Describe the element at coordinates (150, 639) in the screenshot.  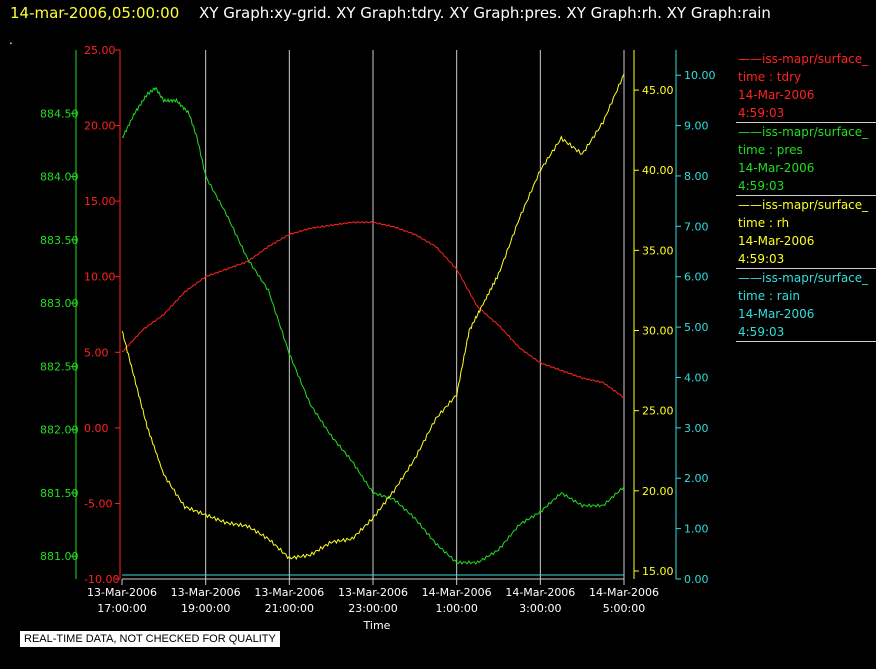
I see `quality-disclaimer: REAL-TIME DATA, NOT CHECKED FOR QUALITY` at that location.